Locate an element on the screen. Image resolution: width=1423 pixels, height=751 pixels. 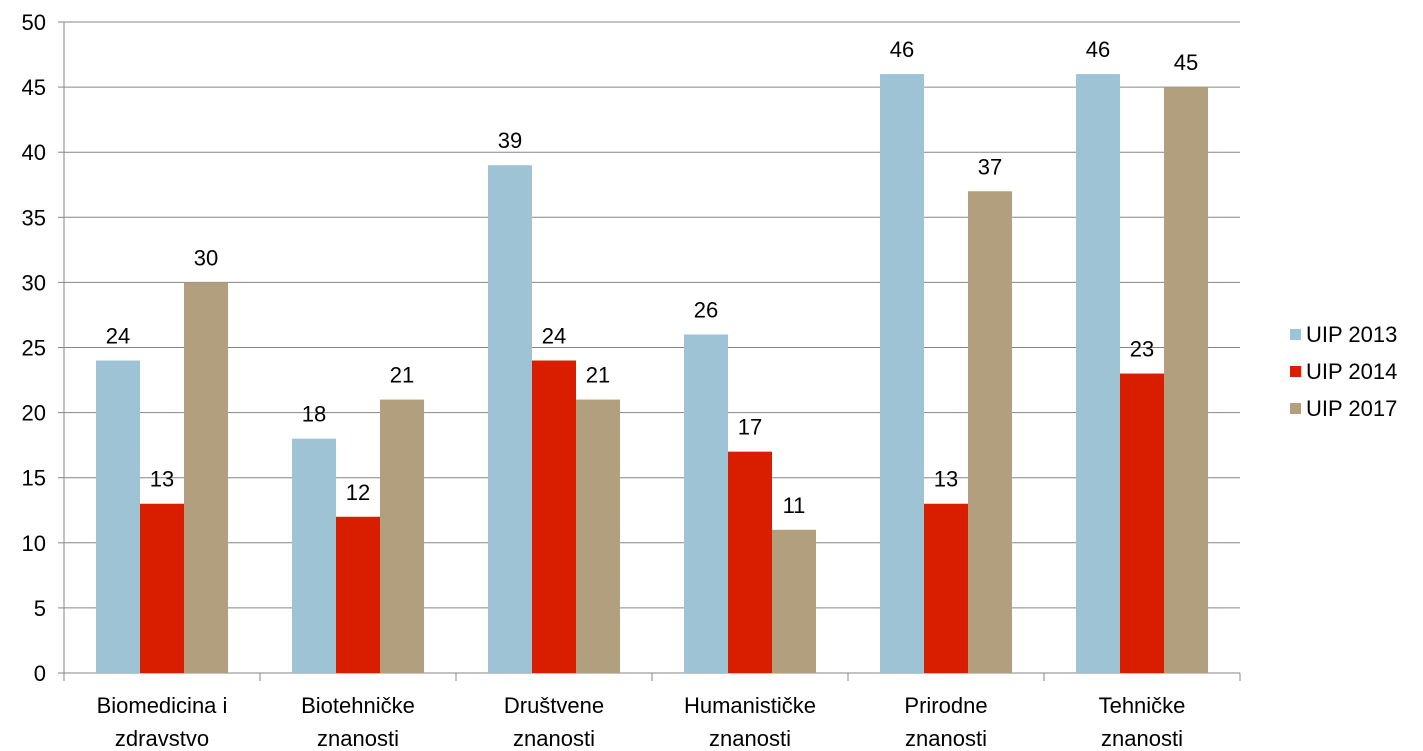
legend-label: UIP 2017 is located at coordinates (1352, 408).